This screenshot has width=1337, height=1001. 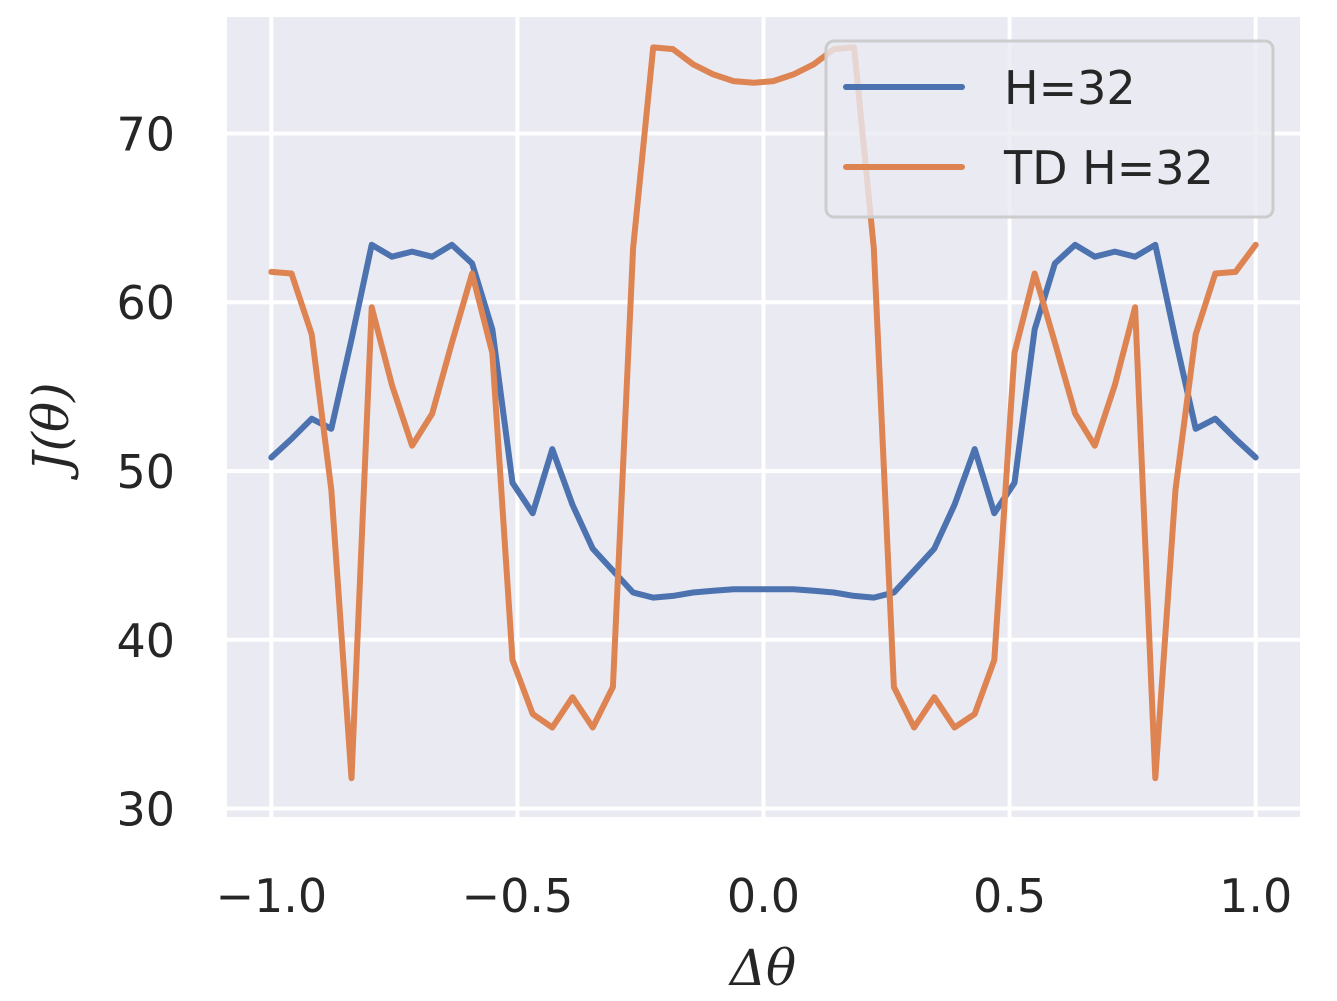 What do you see at coordinates (762, 968) in the screenshot?
I see `x-axis-label: Δθ` at bounding box center [762, 968].